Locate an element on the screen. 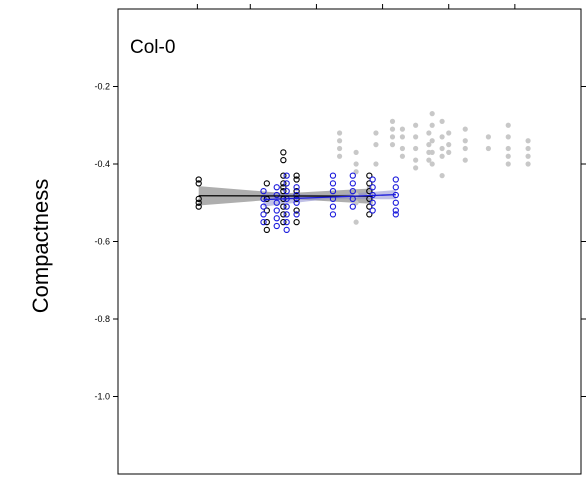 Image resolution: width=587 pixels, height=477 pixels. y-tick-label: -1.0 is located at coordinates (102, 397).